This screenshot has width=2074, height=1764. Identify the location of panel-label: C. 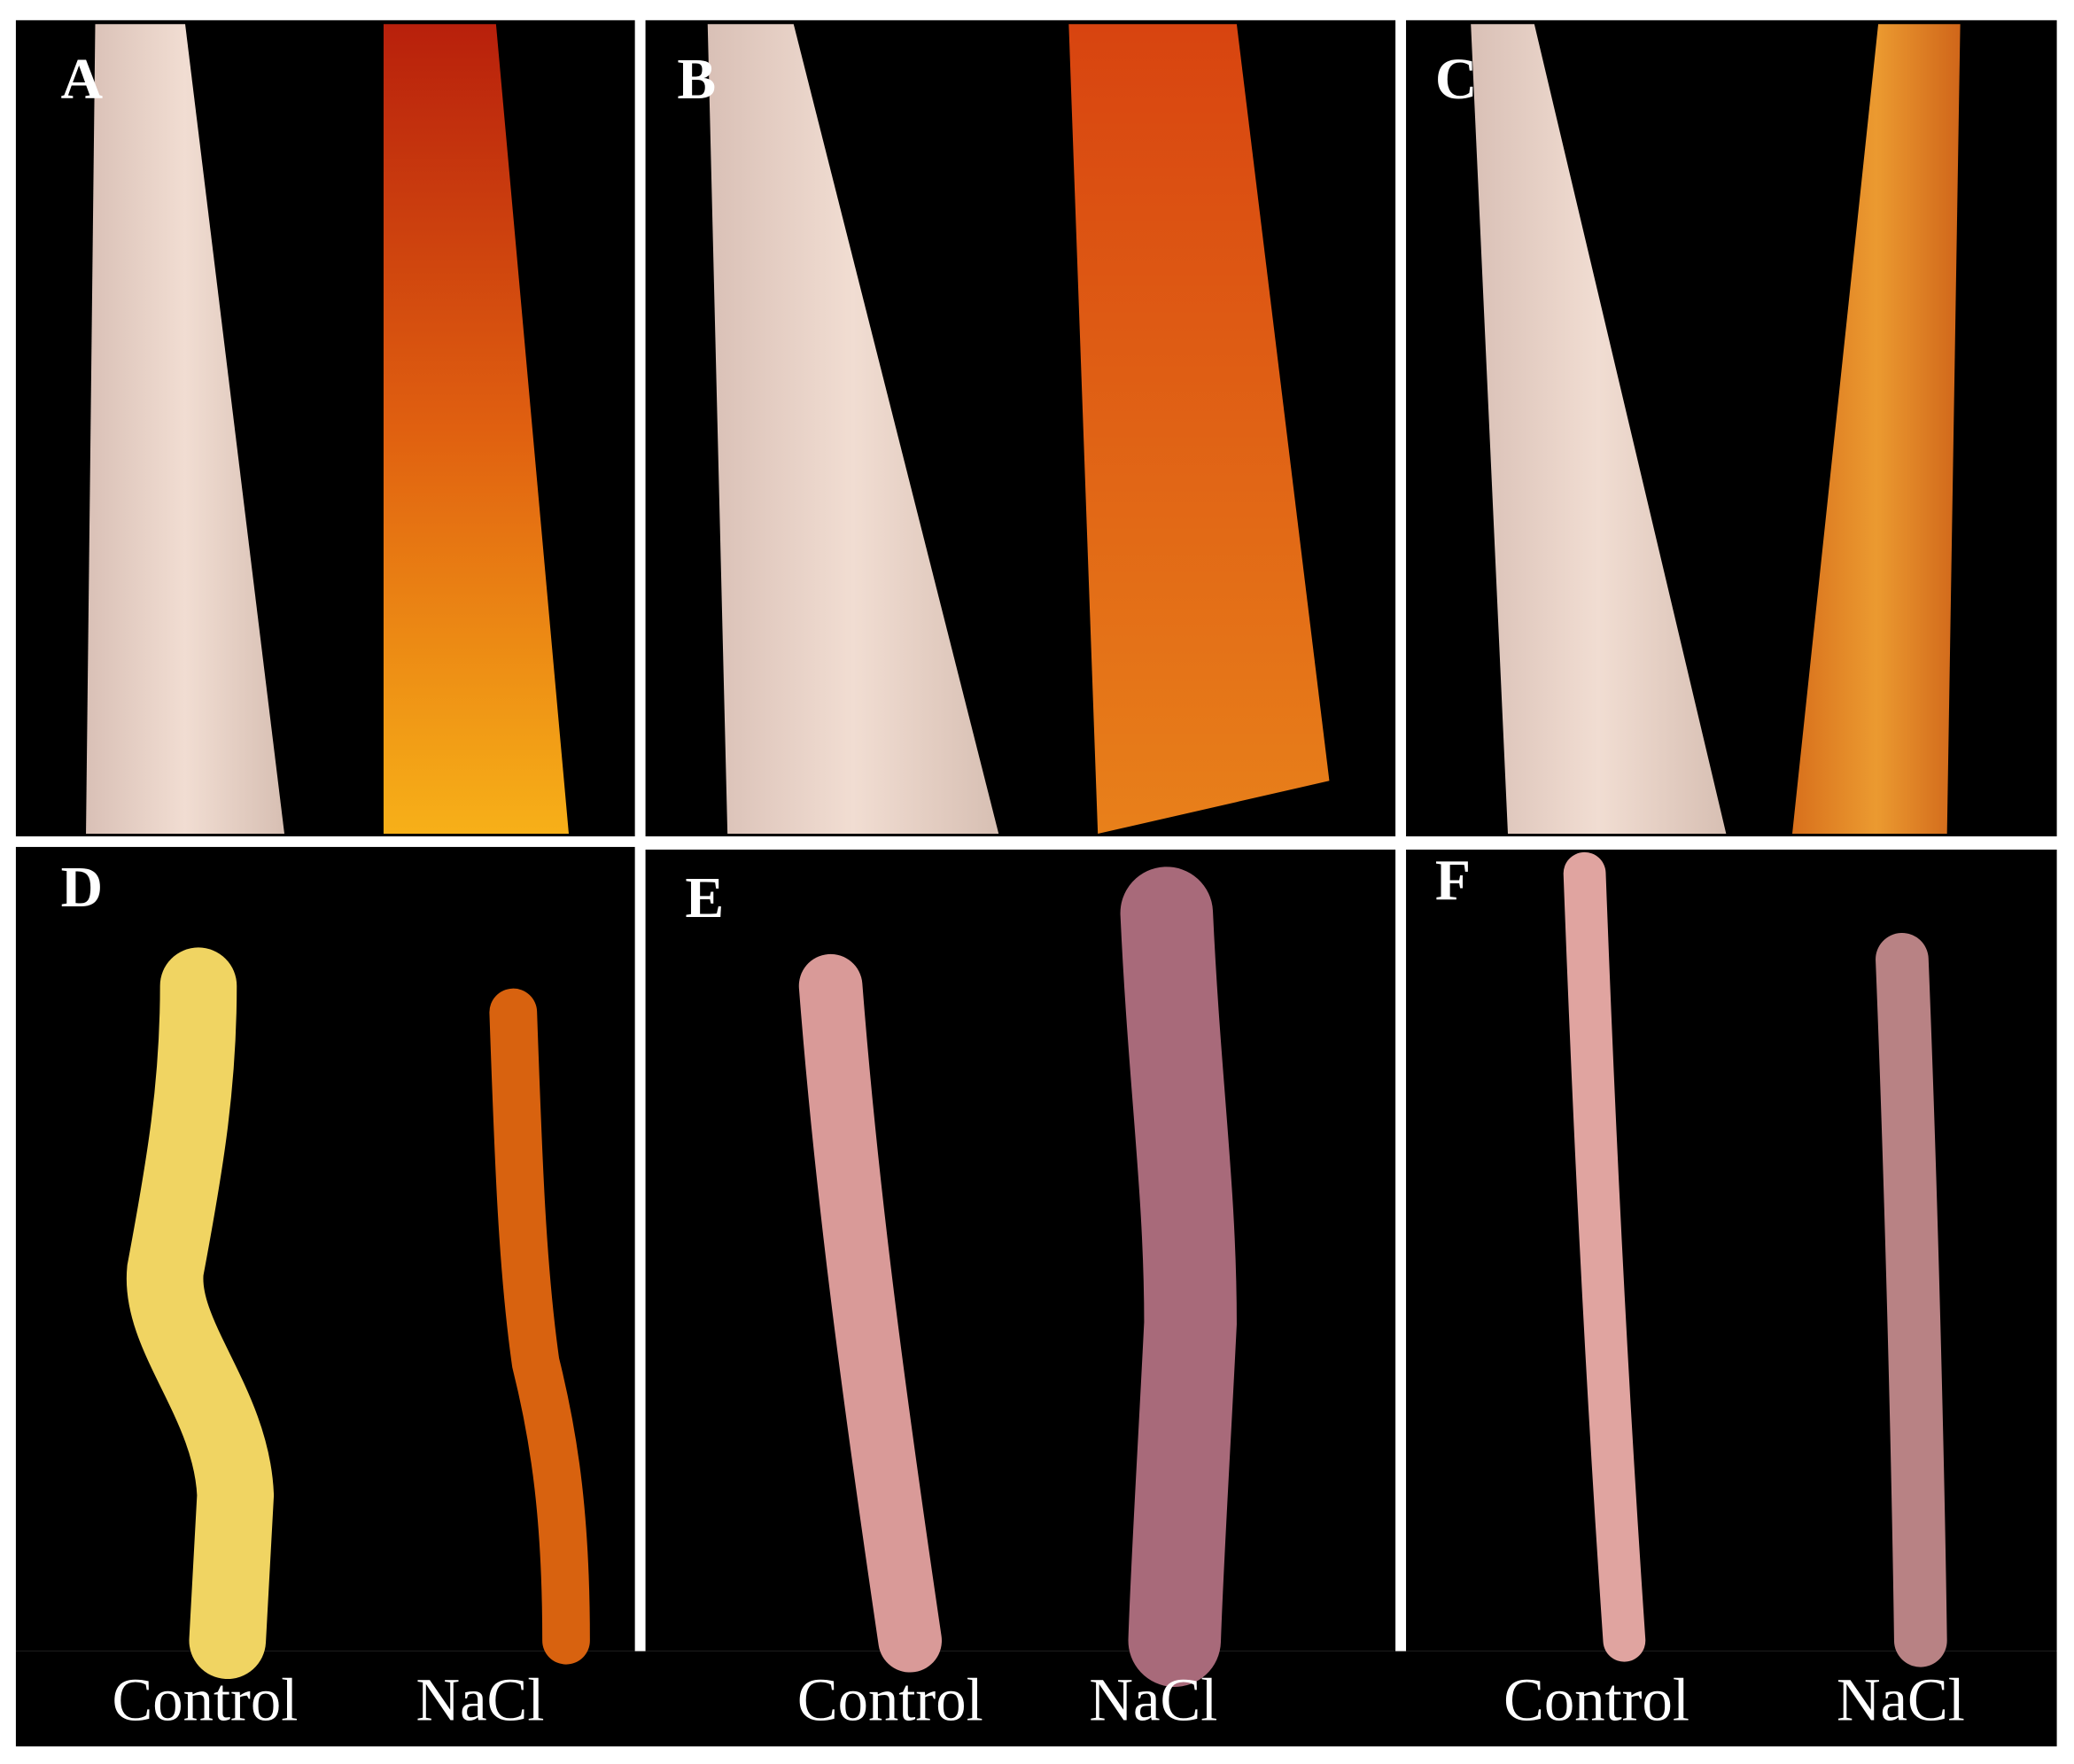
(1456, 79).